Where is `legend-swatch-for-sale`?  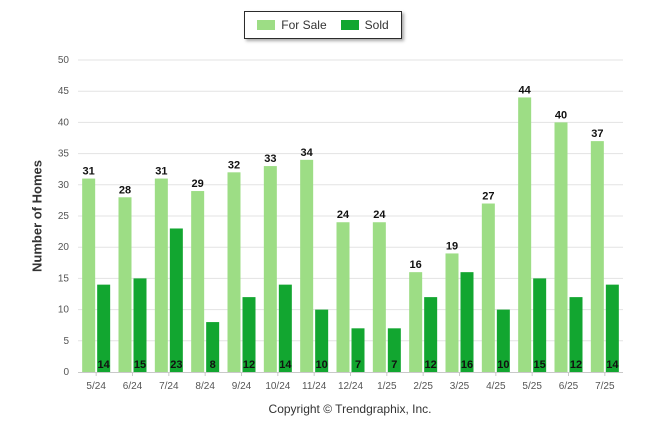 legend-swatch-for-sale is located at coordinates (266, 25).